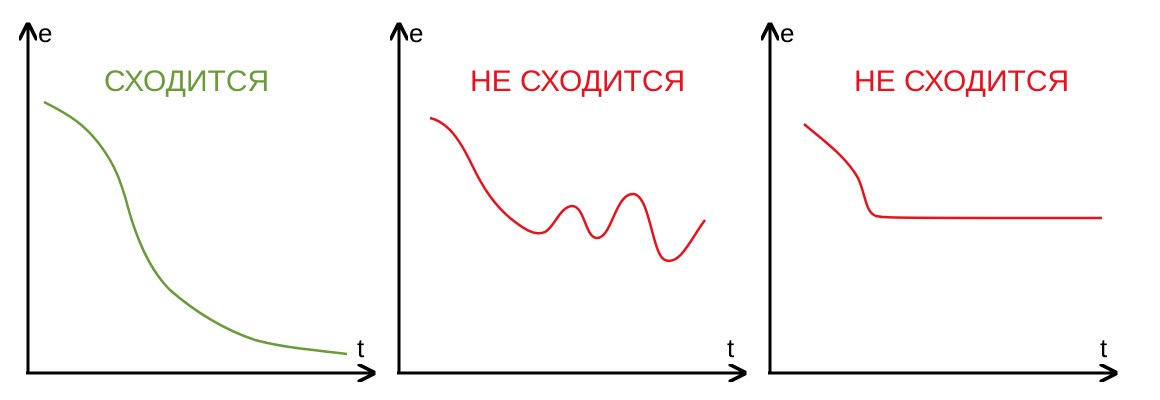 This screenshot has width=1160, height=400. Describe the element at coordinates (953, 171) in the screenshot. I see `error-curve-plateau` at that location.